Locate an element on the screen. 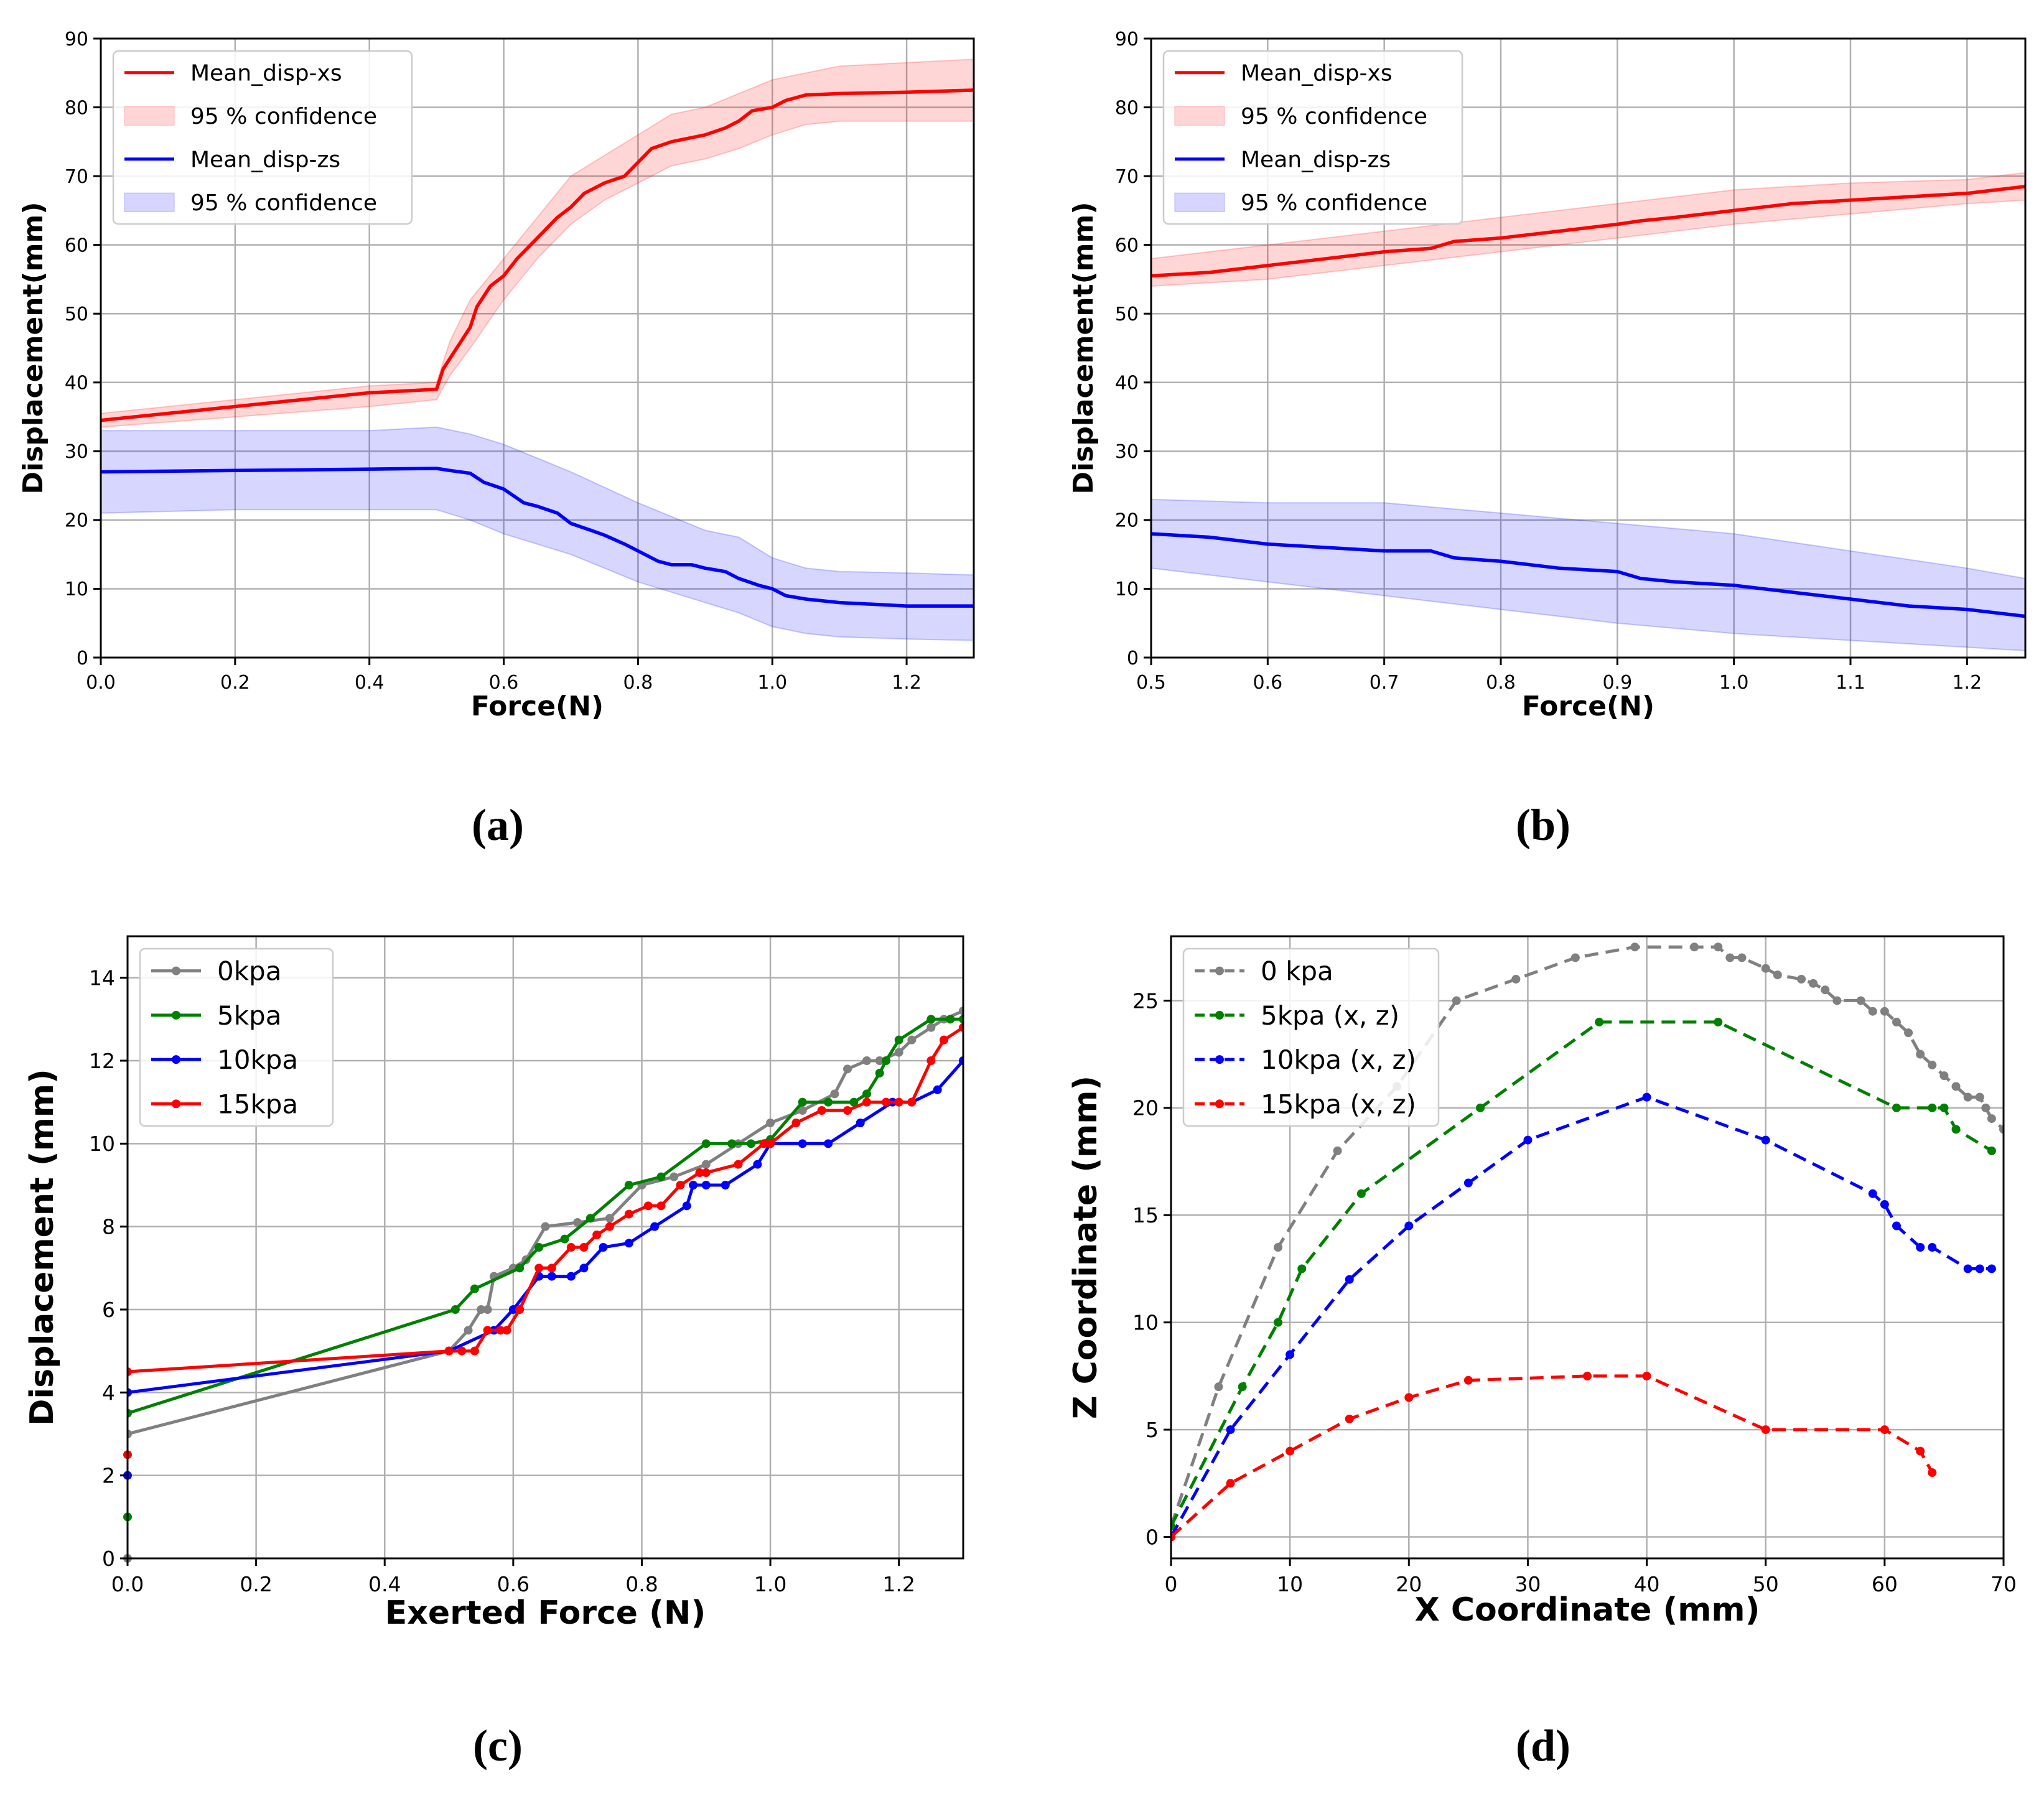 The height and width of the screenshot is (1801, 2044). legend-label: Mean_disp-xs is located at coordinates (1317, 73).